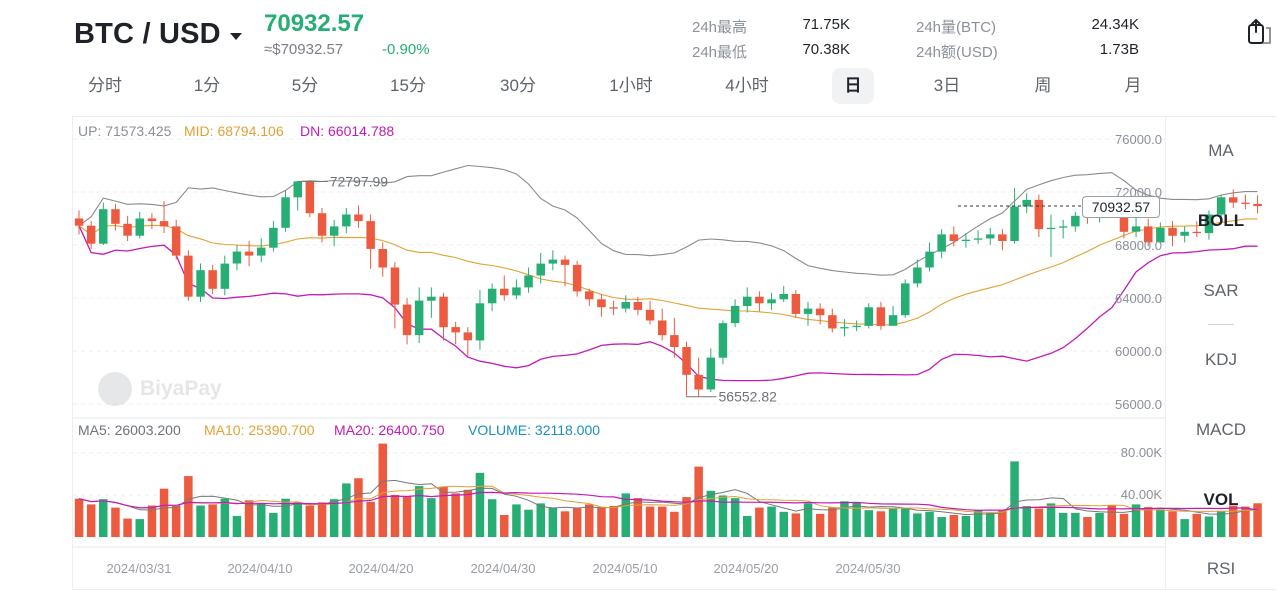  What do you see at coordinates (502, 568) in the screenshot?
I see `date-tick: 2024/04/30` at bounding box center [502, 568].